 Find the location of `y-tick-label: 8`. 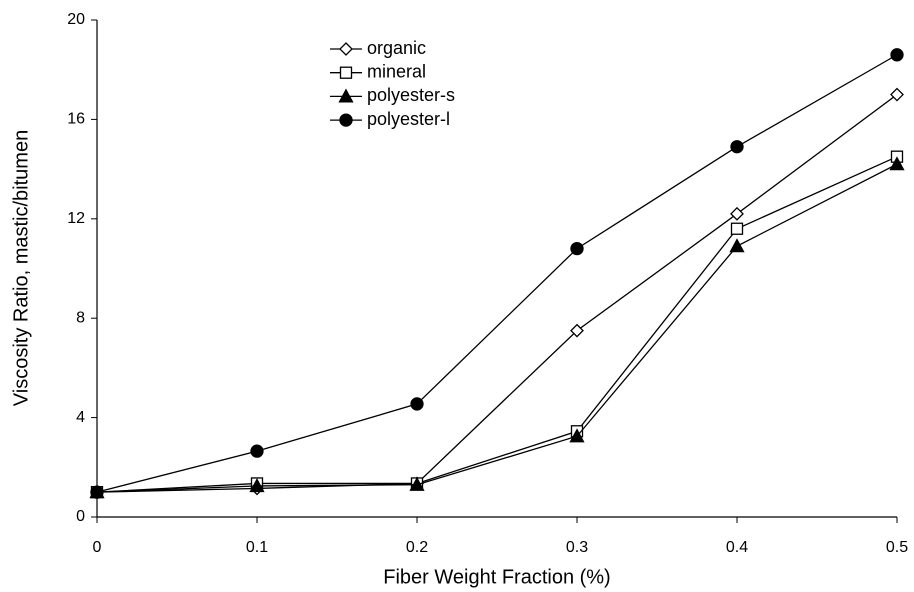

y-tick-label: 8 is located at coordinates (80, 317).